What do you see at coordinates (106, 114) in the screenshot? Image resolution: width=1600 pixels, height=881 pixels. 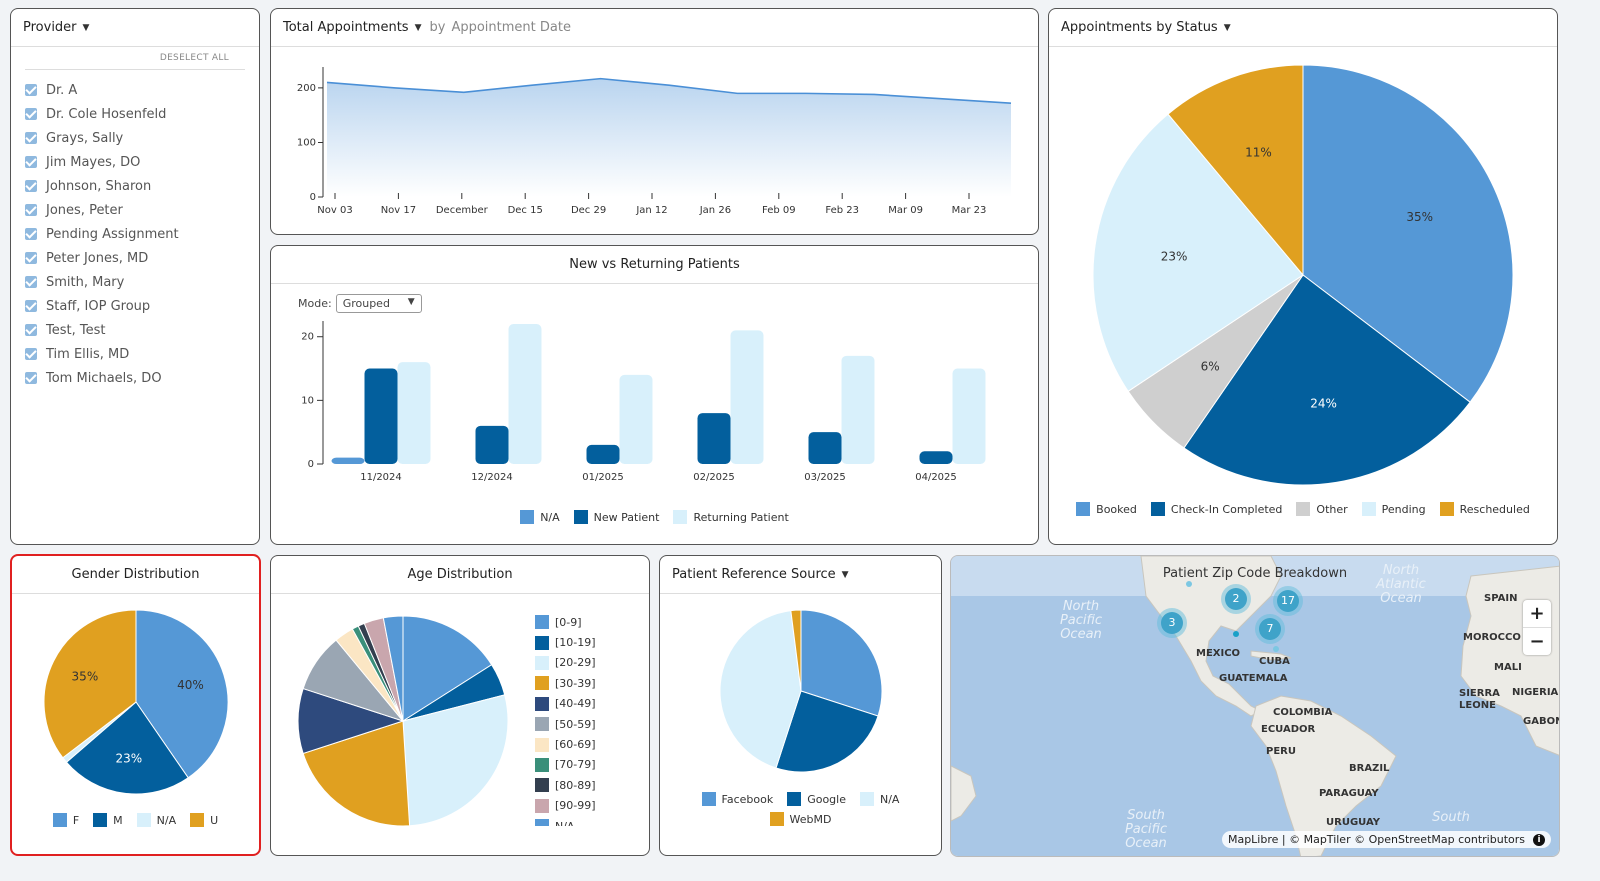 I see `provider-label: Dr. Cole Hosenfeld` at bounding box center [106, 114].